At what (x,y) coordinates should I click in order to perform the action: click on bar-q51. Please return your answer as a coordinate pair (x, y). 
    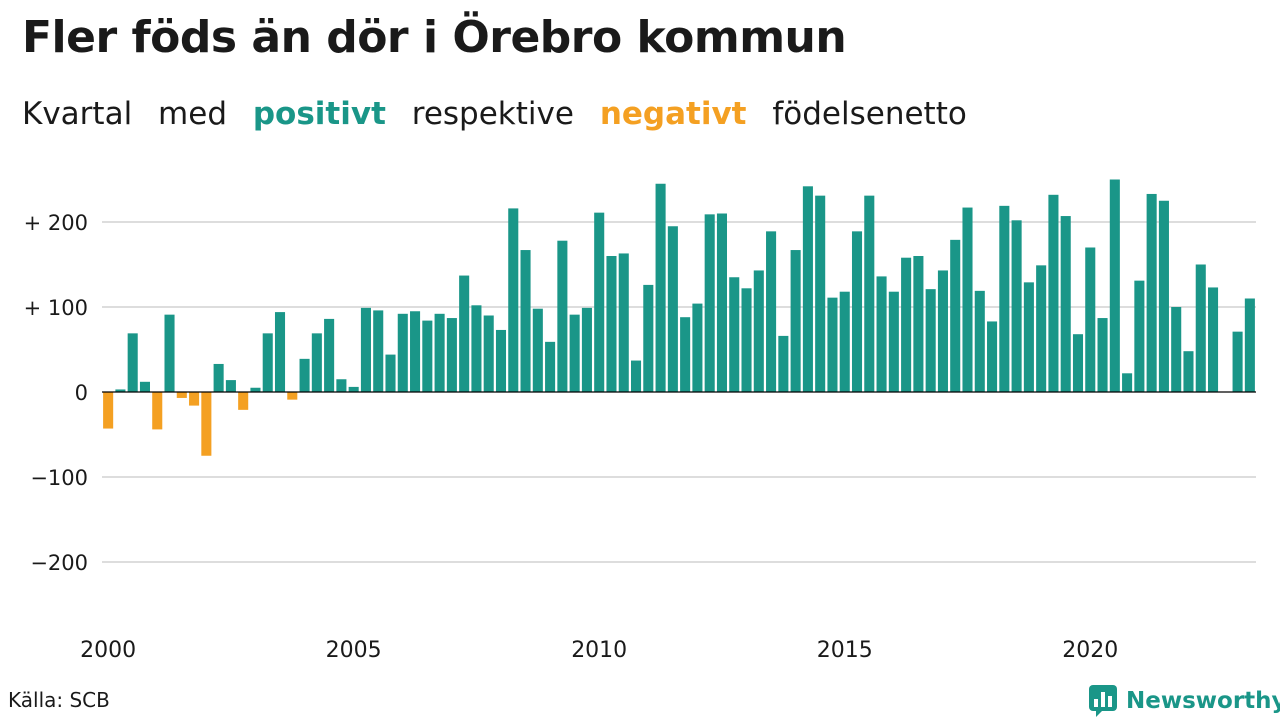
    Looking at the image, I should click on (722, 302).